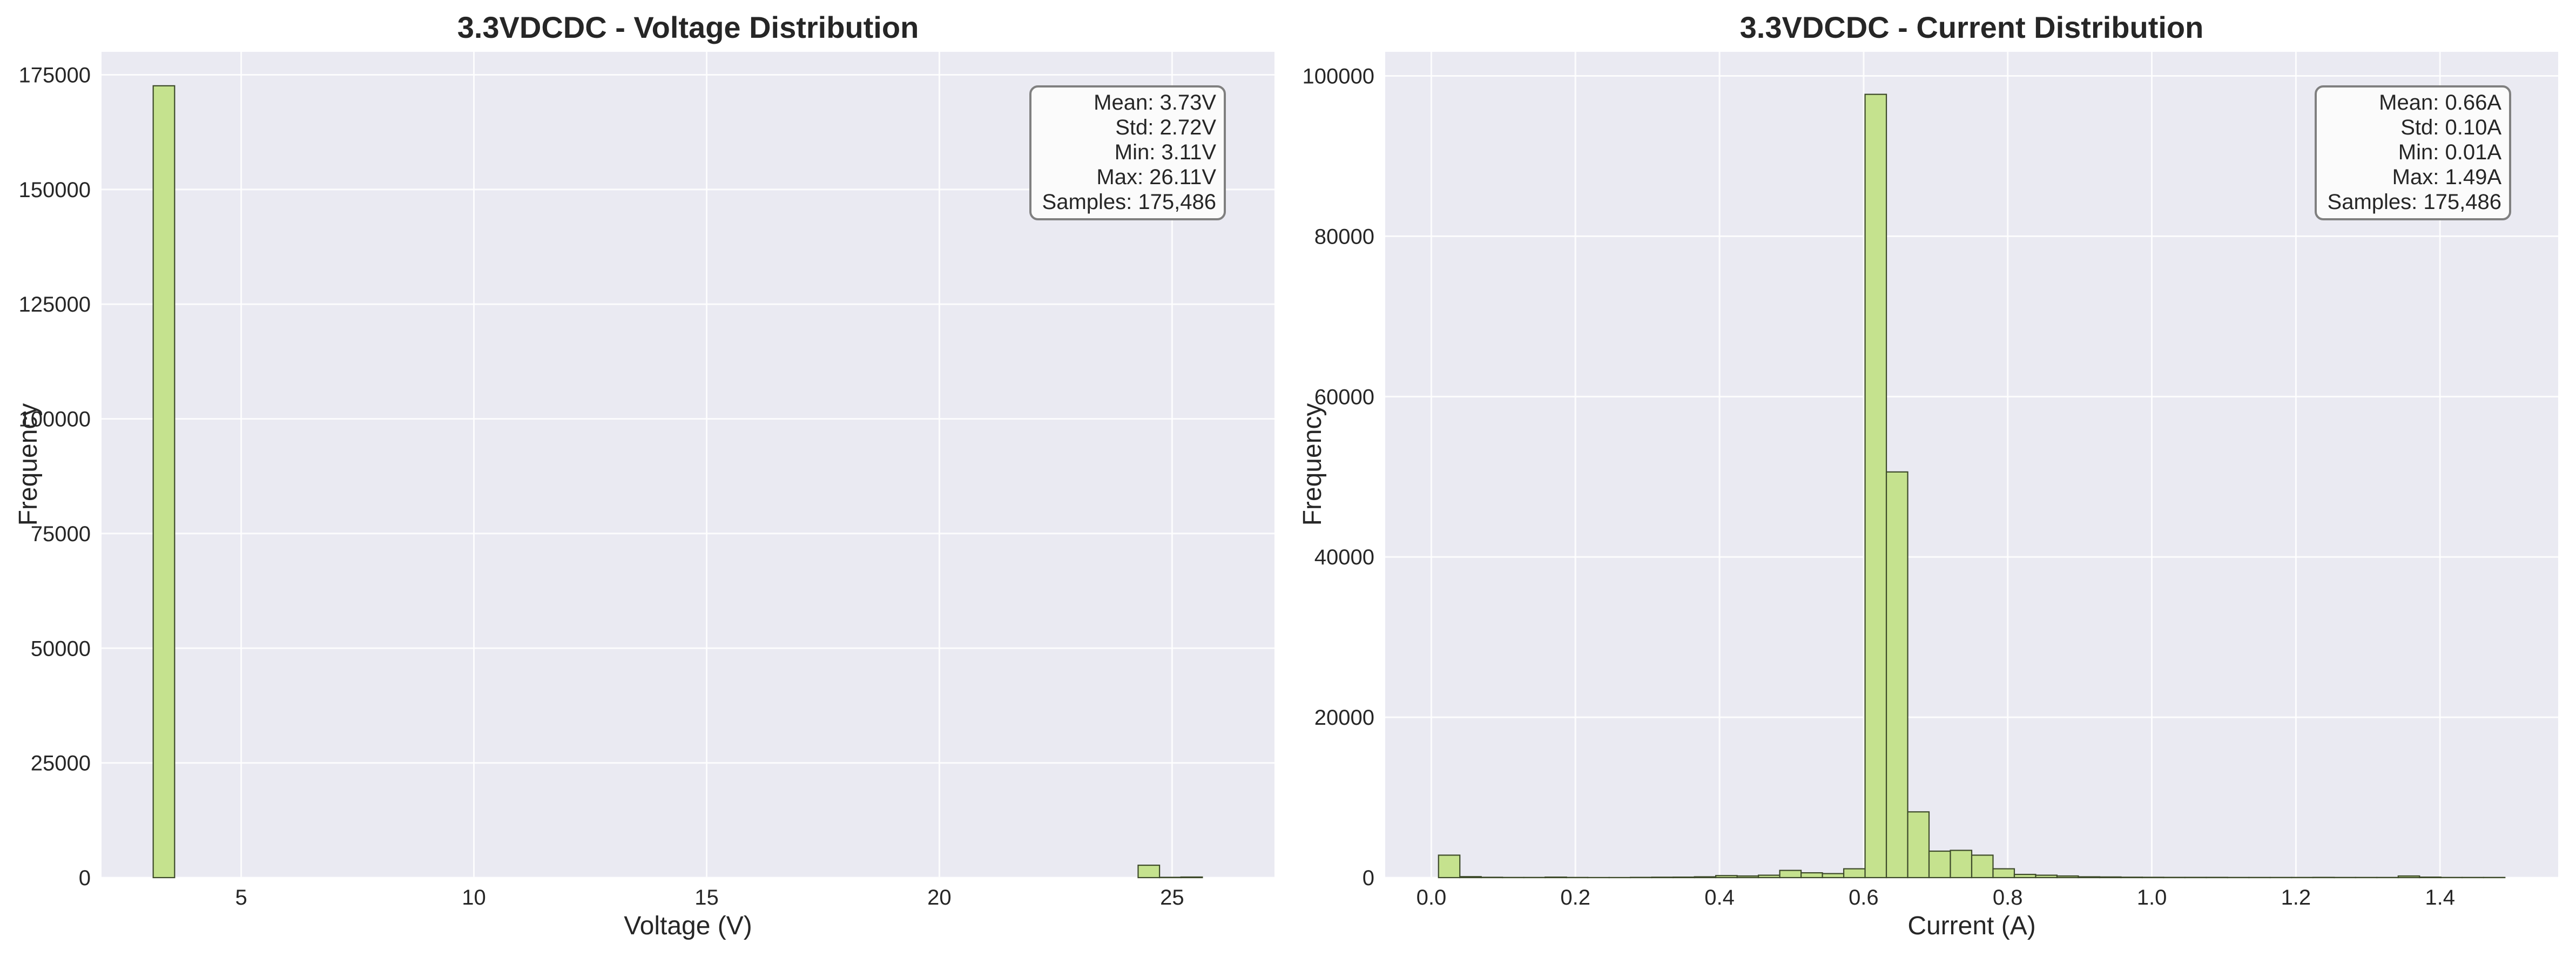 This screenshot has width=2576, height=957. What do you see at coordinates (474, 898) in the screenshot?
I see `v-x-tick-label: 10` at bounding box center [474, 898].